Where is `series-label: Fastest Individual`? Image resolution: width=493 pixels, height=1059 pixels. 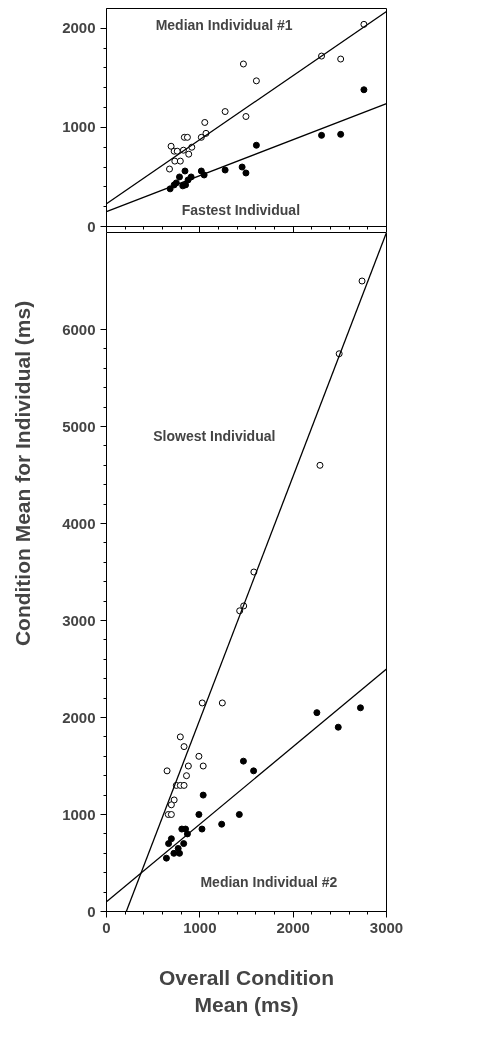 series-label: Fastest Individual is located at coordinates (241, 210).